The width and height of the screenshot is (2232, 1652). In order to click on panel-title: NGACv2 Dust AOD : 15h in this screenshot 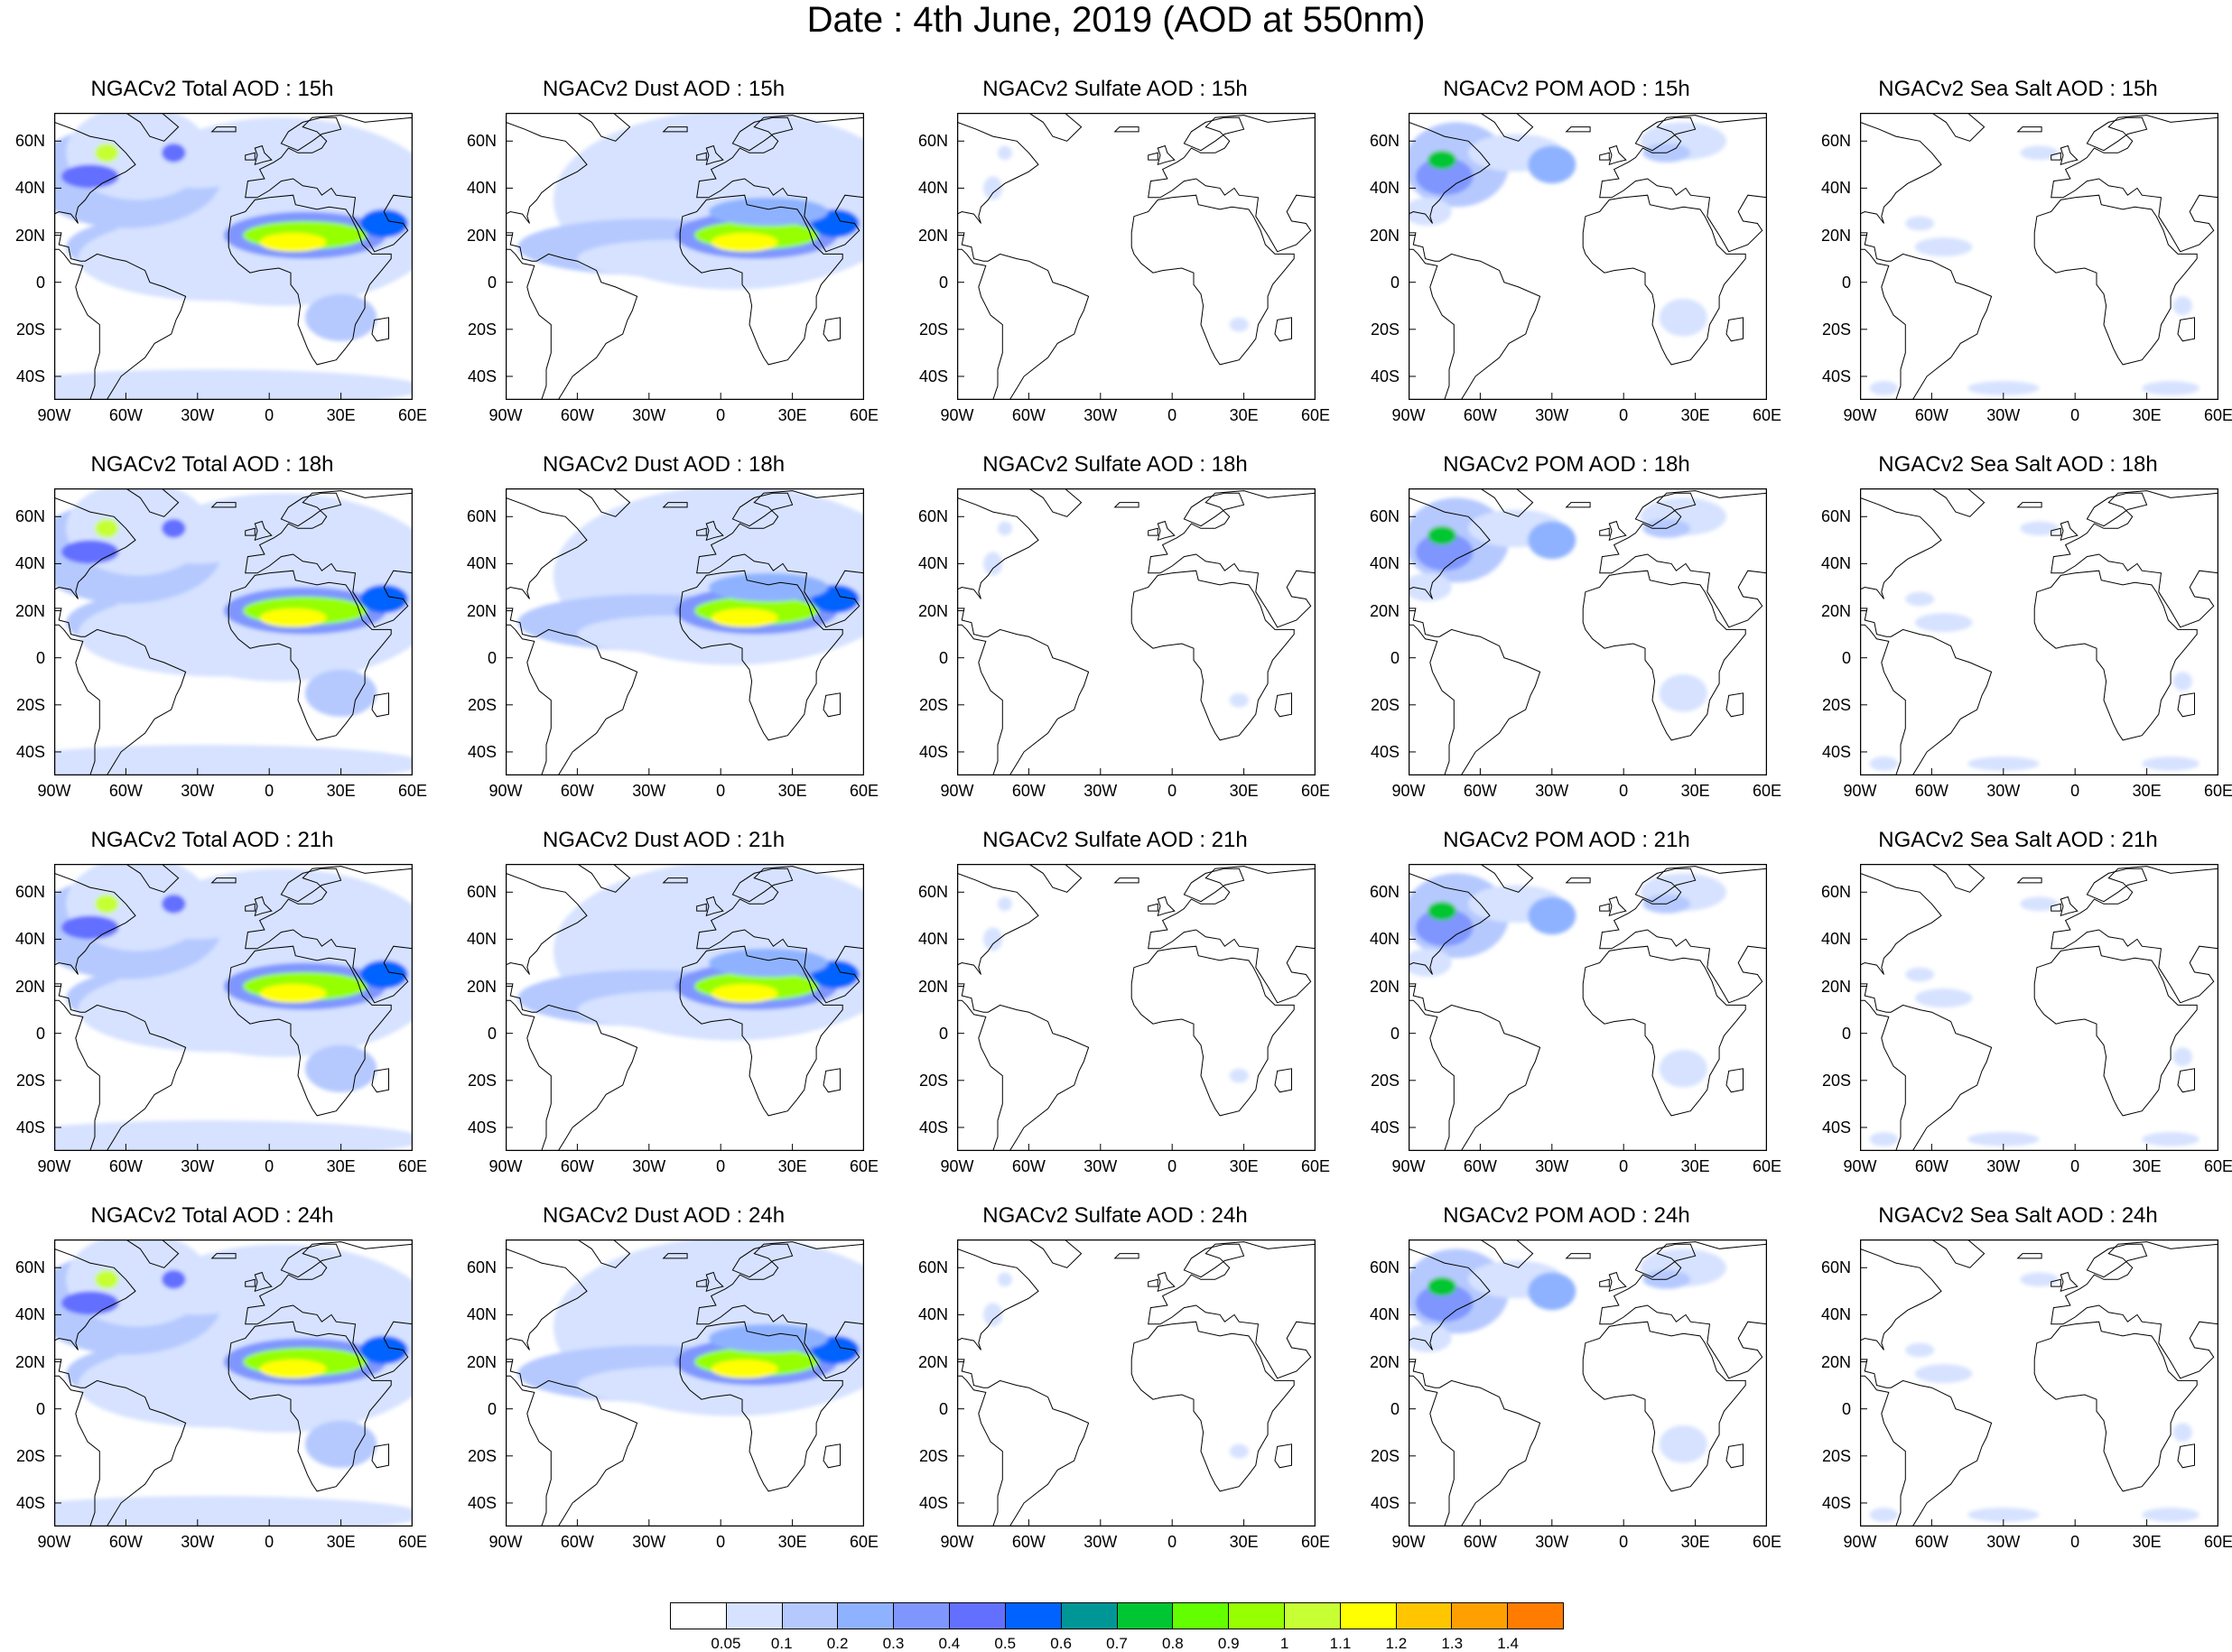, I will do `click(664, 89)`.